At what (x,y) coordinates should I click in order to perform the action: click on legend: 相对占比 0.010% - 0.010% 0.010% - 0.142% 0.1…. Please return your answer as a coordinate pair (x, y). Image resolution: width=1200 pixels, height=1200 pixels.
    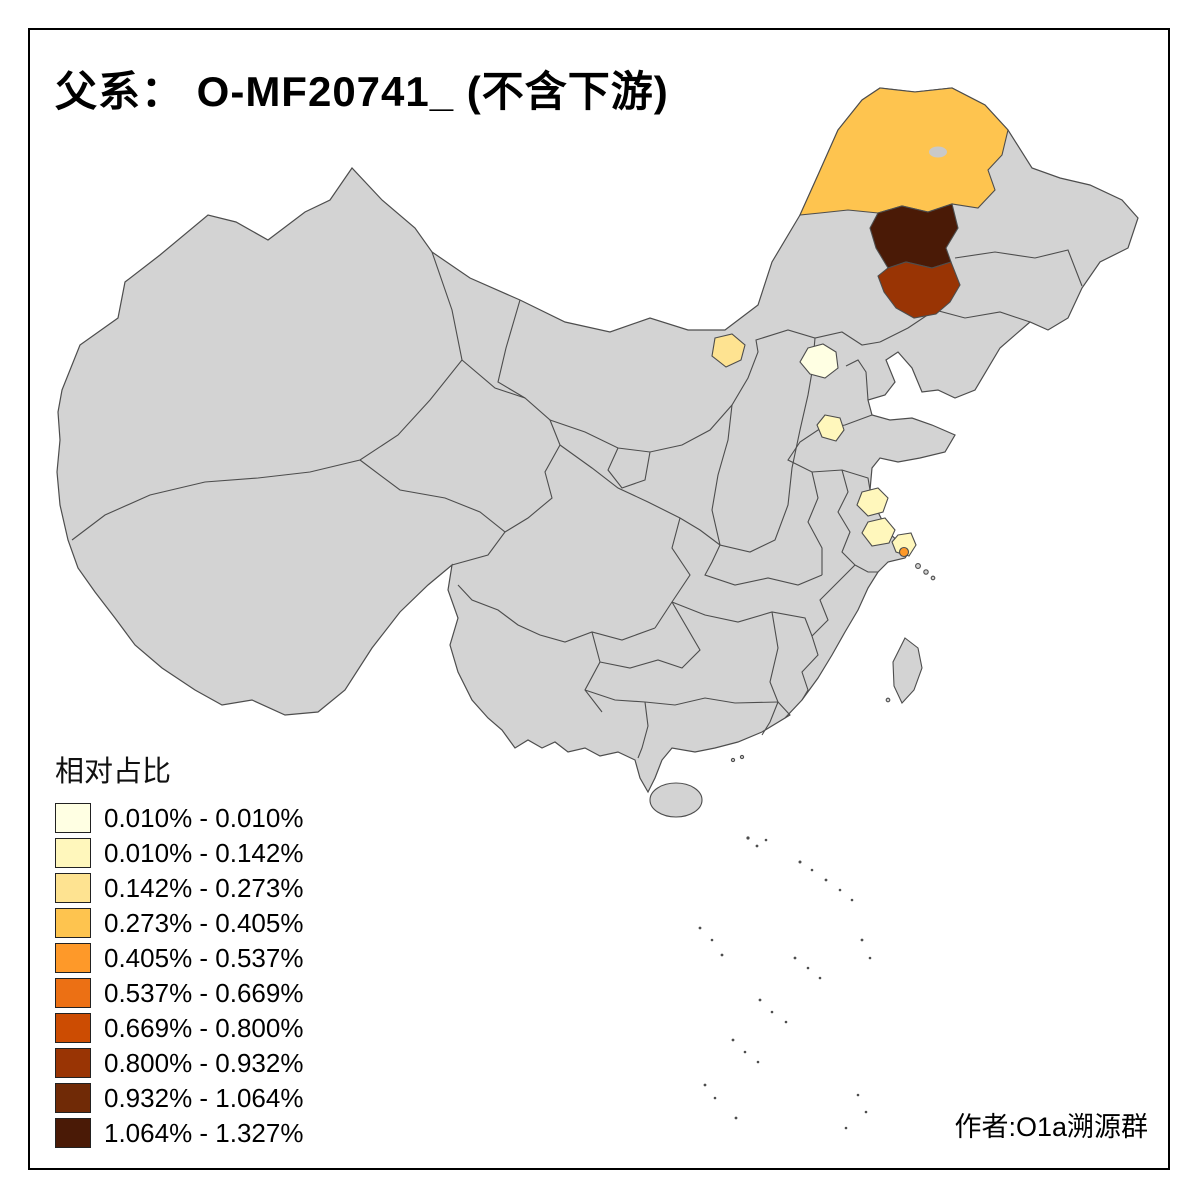
    Looking at the image, I should click on (179, 950).